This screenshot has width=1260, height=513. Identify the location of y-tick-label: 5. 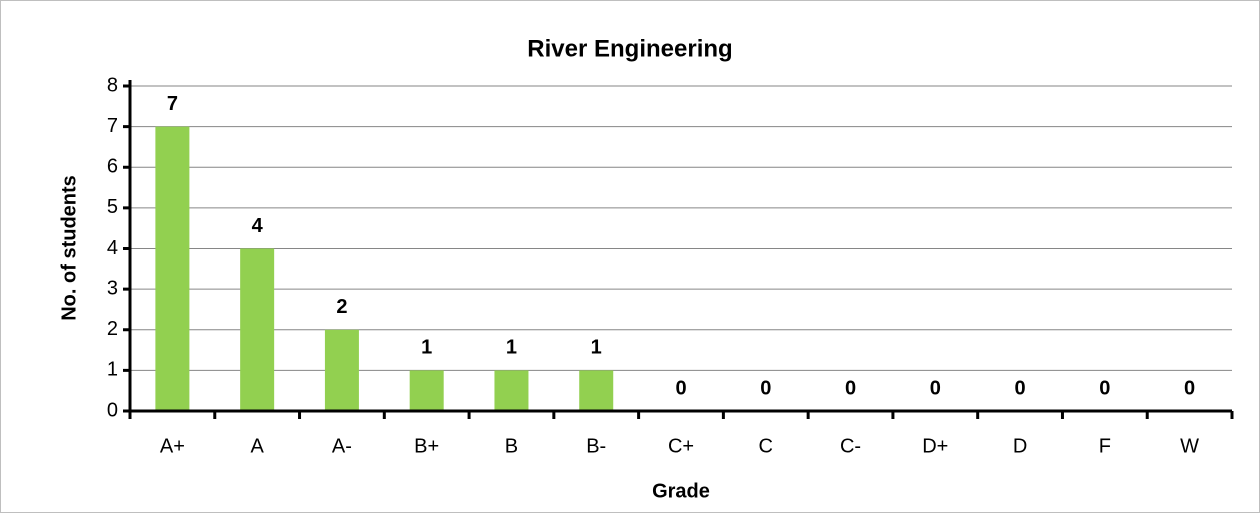
(112, 207).